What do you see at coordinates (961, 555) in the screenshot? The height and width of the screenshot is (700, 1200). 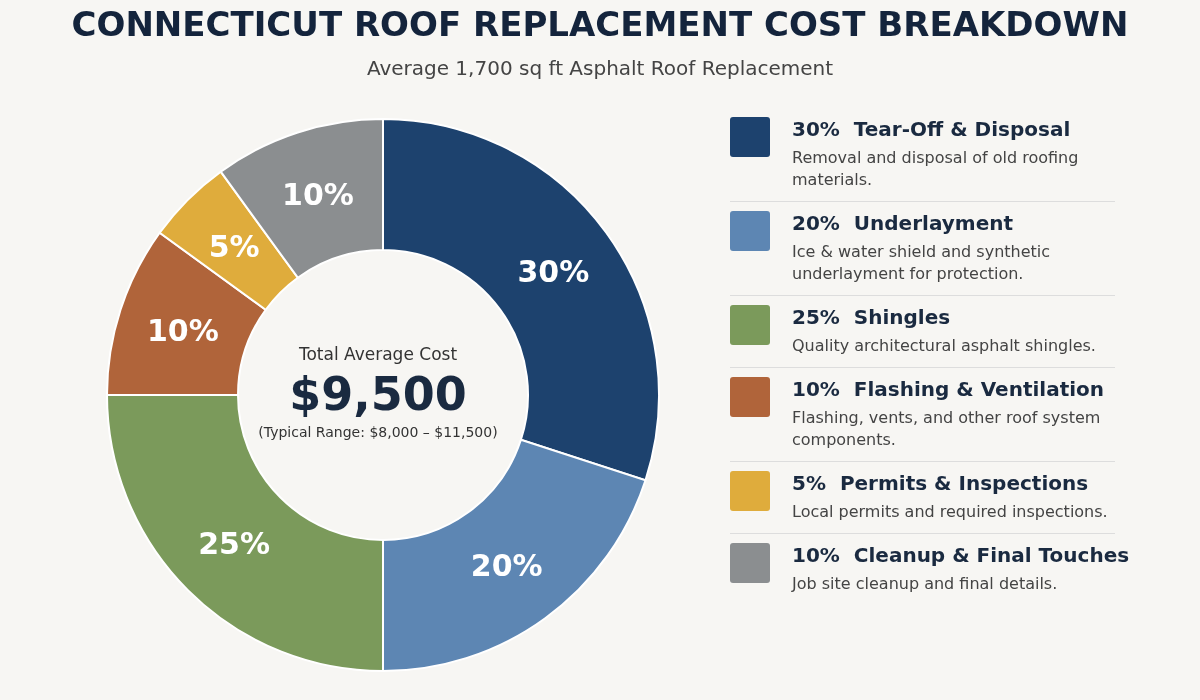 I see `legend-label: 10% Cleanup & Final Touches` at bounding box center [961, 555].